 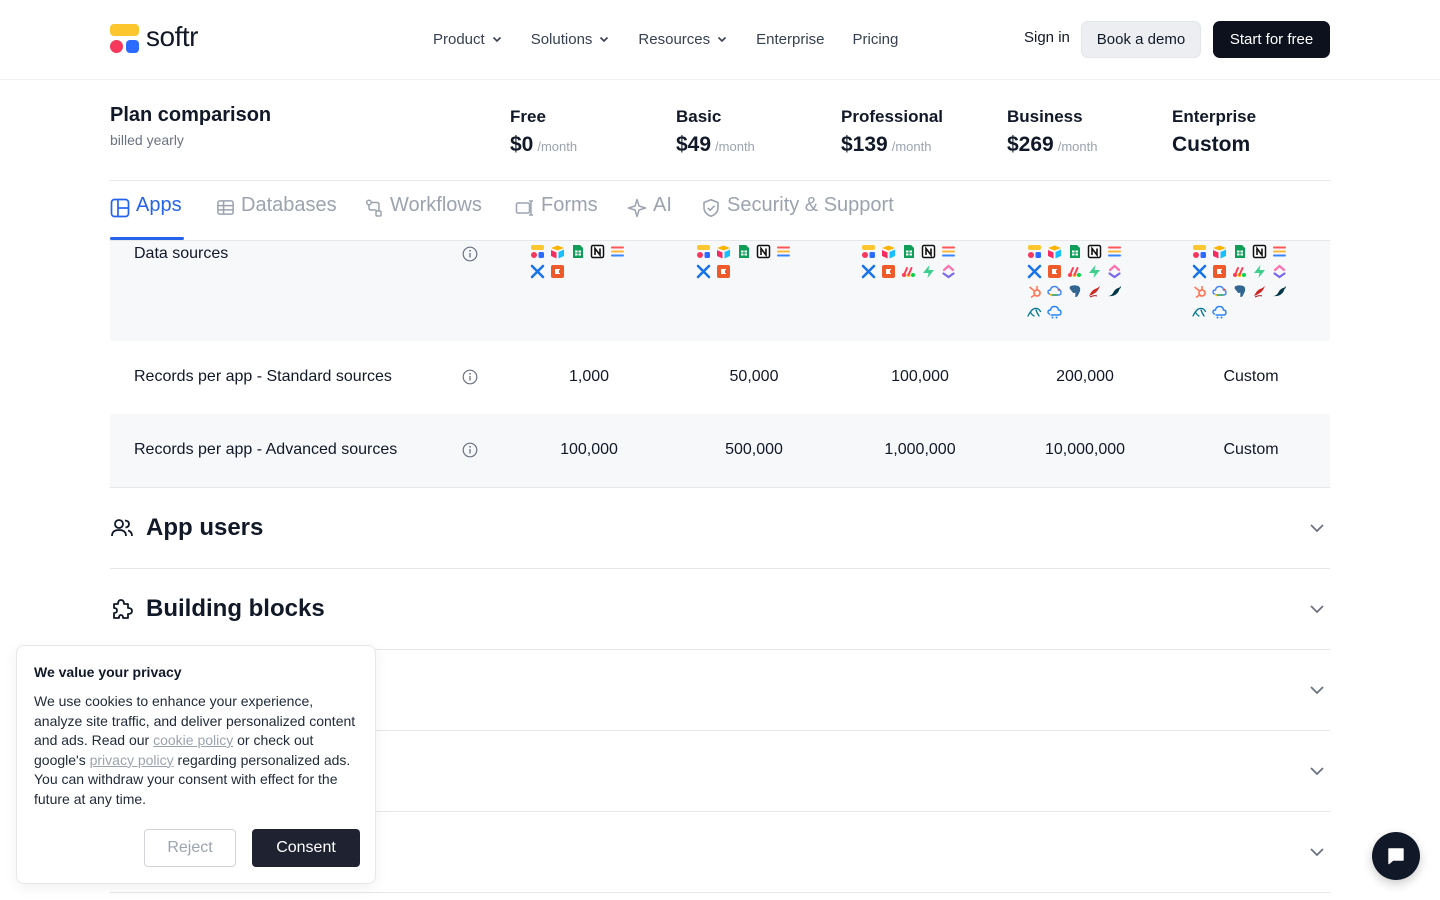 What do you see at coordinates (746, 264) in the screenshot?
I see `data-sources-basic` at bounding box center [746, 264].